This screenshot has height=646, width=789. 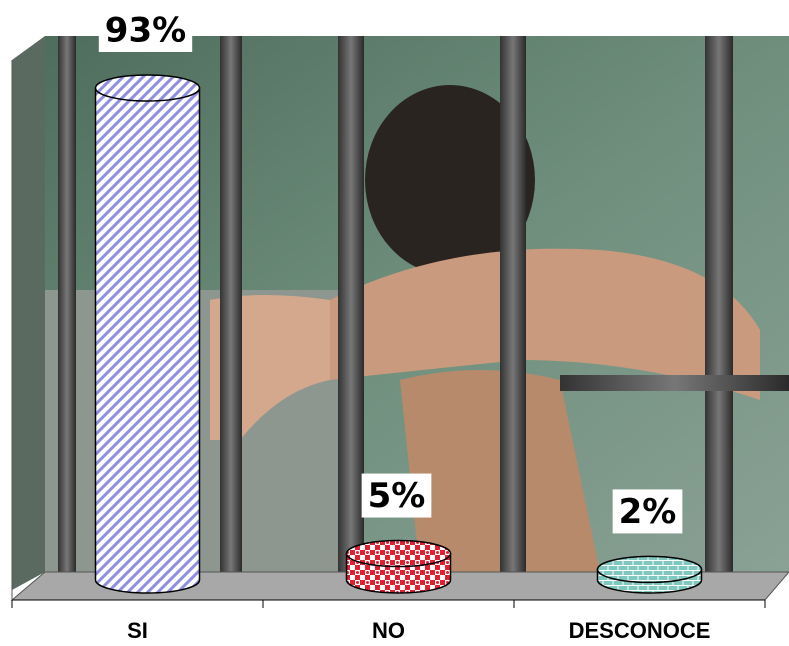 I want to click on cylinder-body, so click(x=147, y=340).